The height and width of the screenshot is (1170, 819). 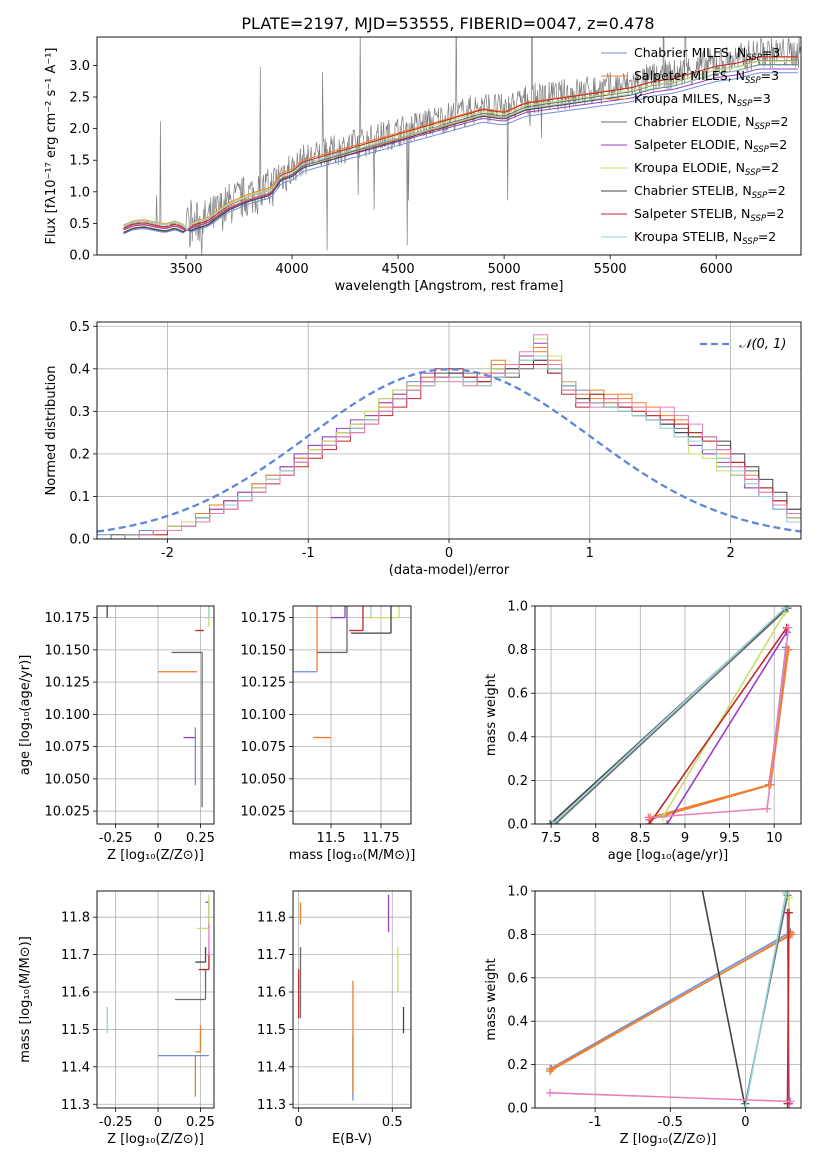 What do you see at coordinates (398, 269) in the screenshot?
I see `x-tick-label: 4500` at bounding box center [398, 269].